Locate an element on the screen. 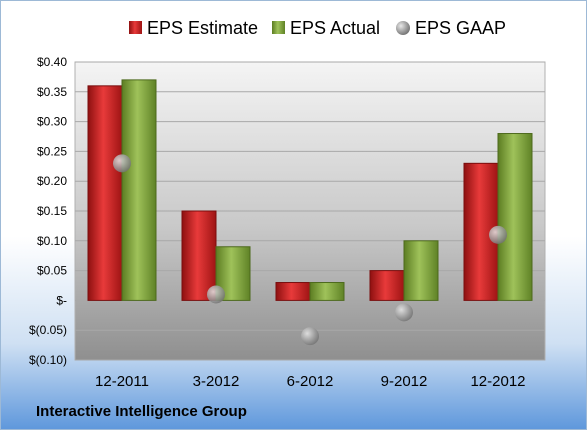  x-tick-label: 6-2012 is located at coordinates (310, 381).